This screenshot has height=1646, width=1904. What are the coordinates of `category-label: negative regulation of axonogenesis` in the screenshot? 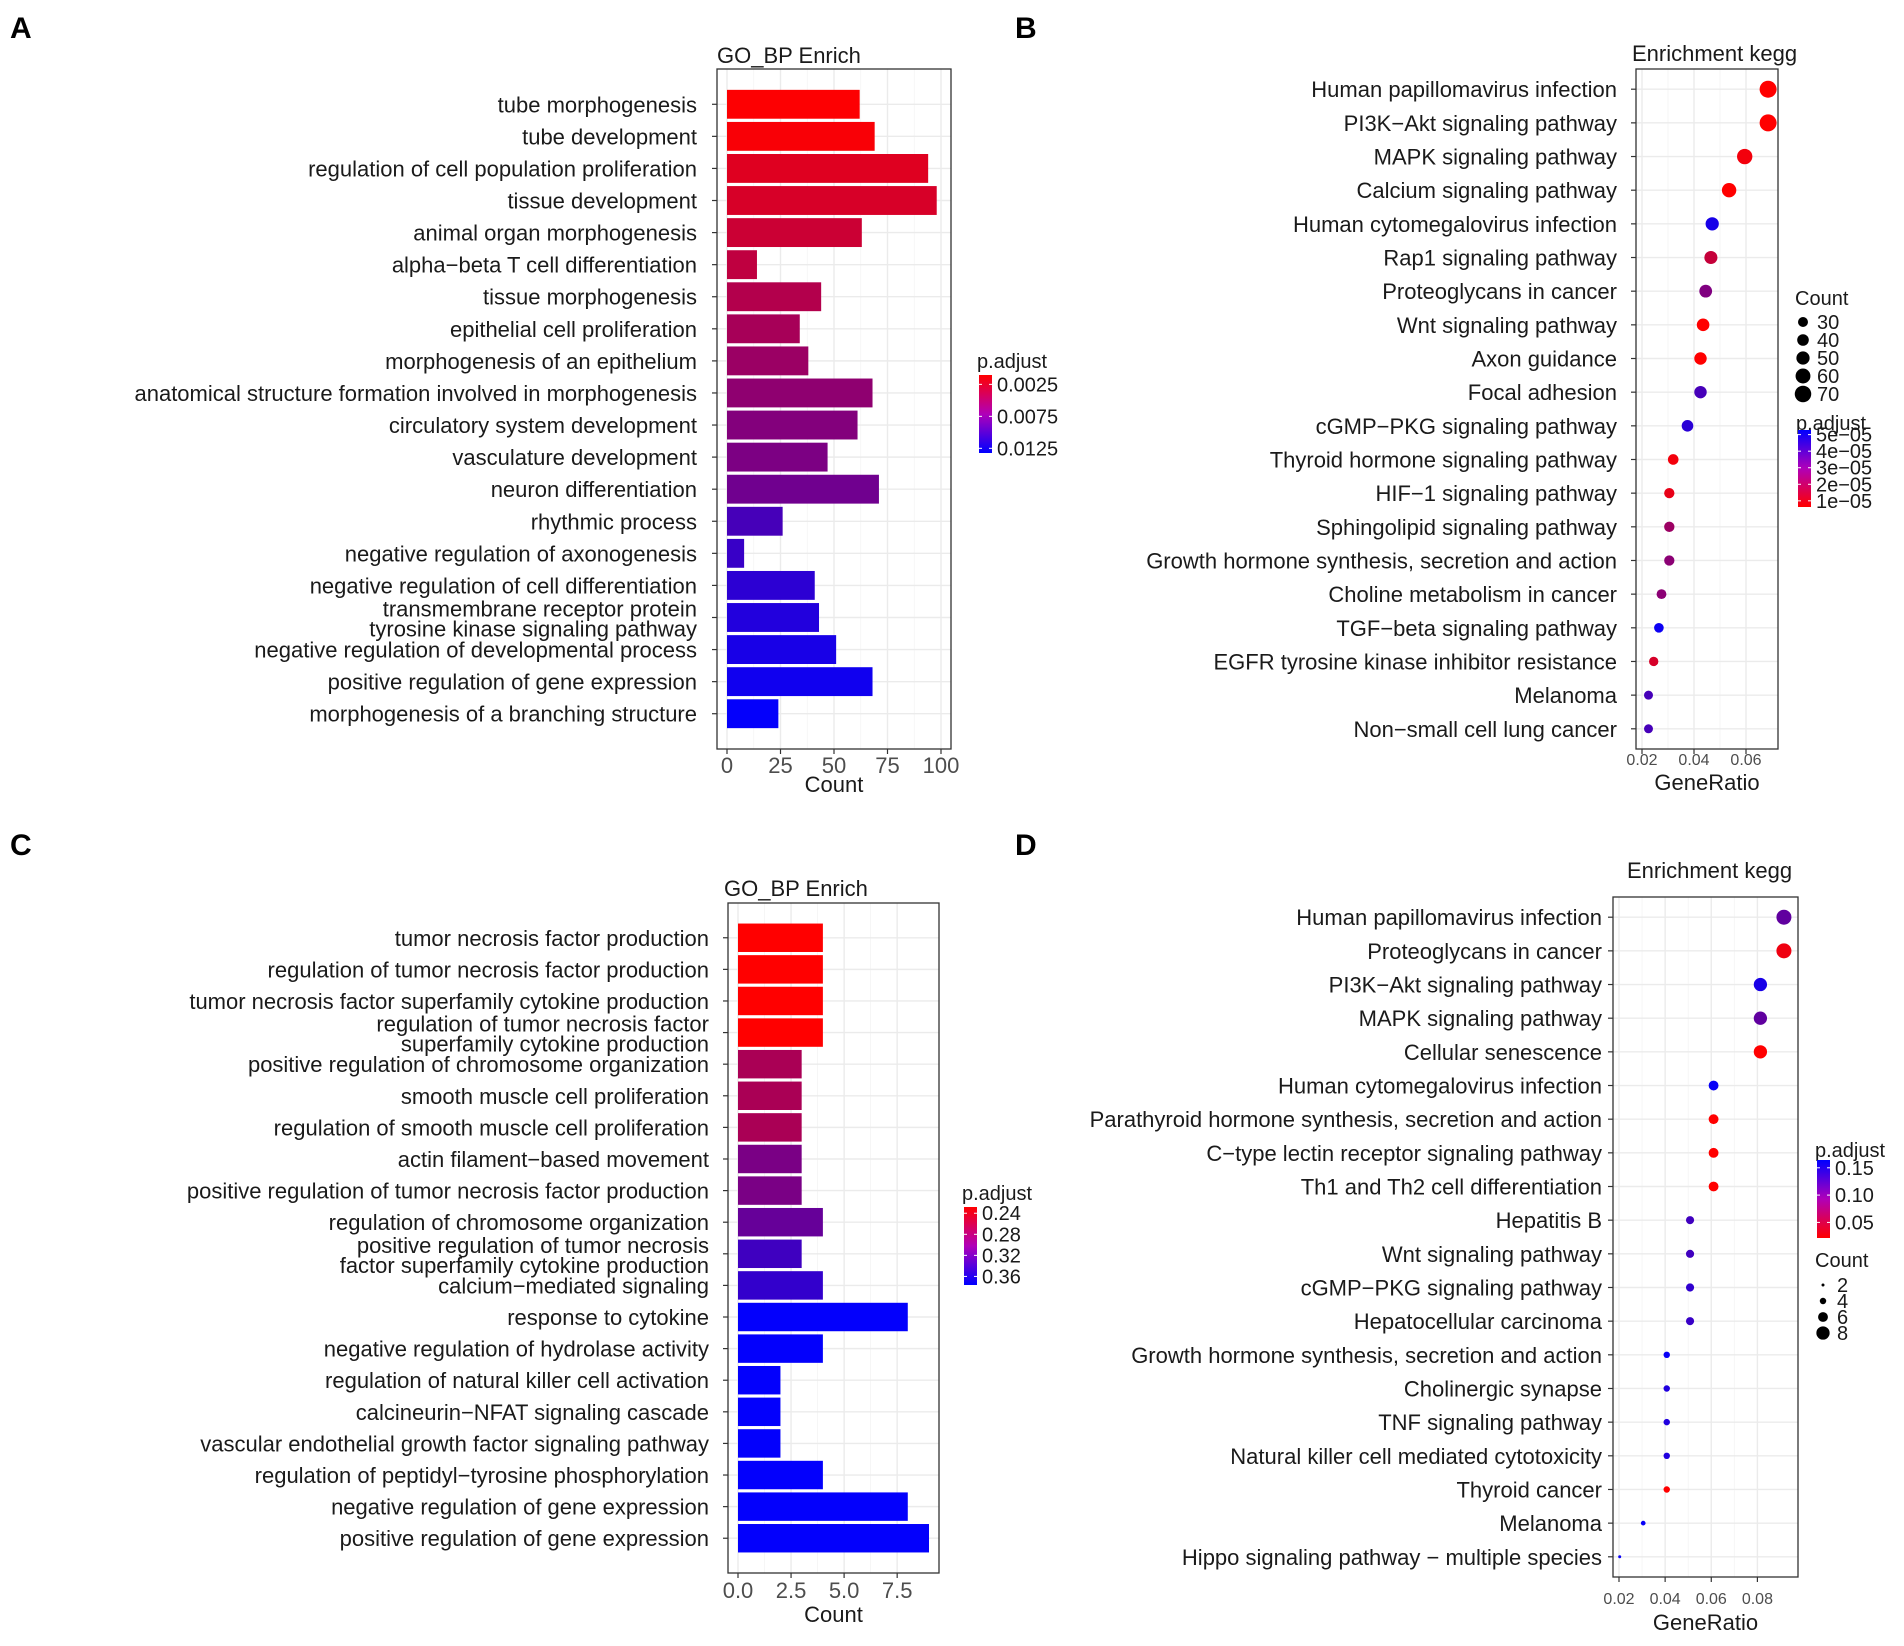 It's located at (521, 553).